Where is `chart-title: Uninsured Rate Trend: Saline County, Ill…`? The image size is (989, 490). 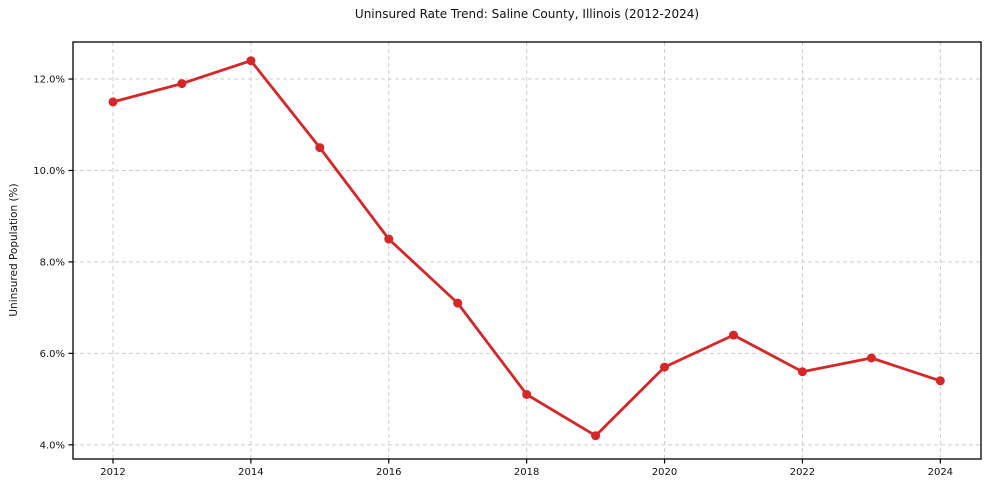 chart-title: Uninsured Rate Trend: Saline County, Ill… is located at coordinates (527, 14).